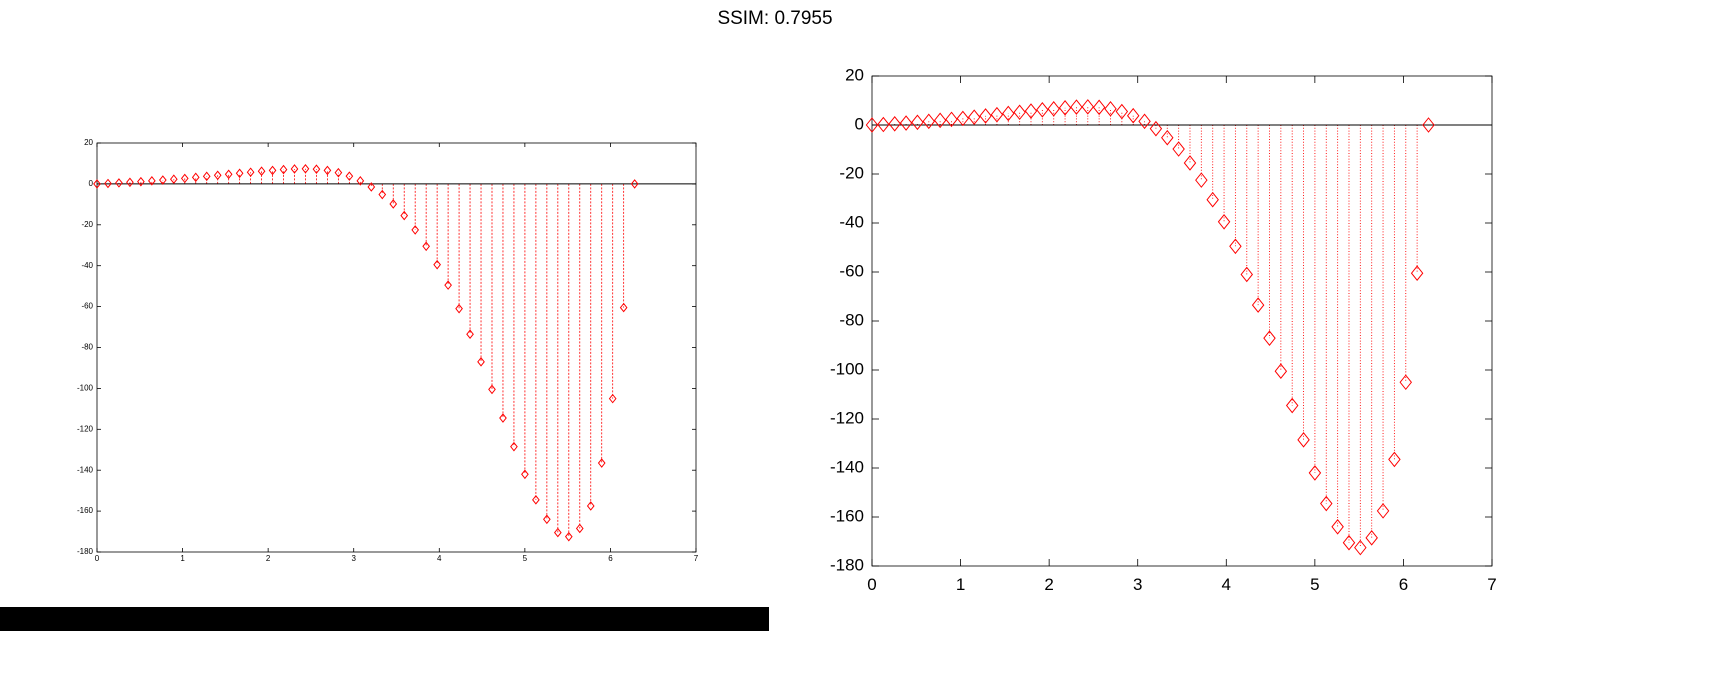  What do you see at coordinates (384, 619) in the screenshot?
I see `black-bar` at bounding box center [384, 619].